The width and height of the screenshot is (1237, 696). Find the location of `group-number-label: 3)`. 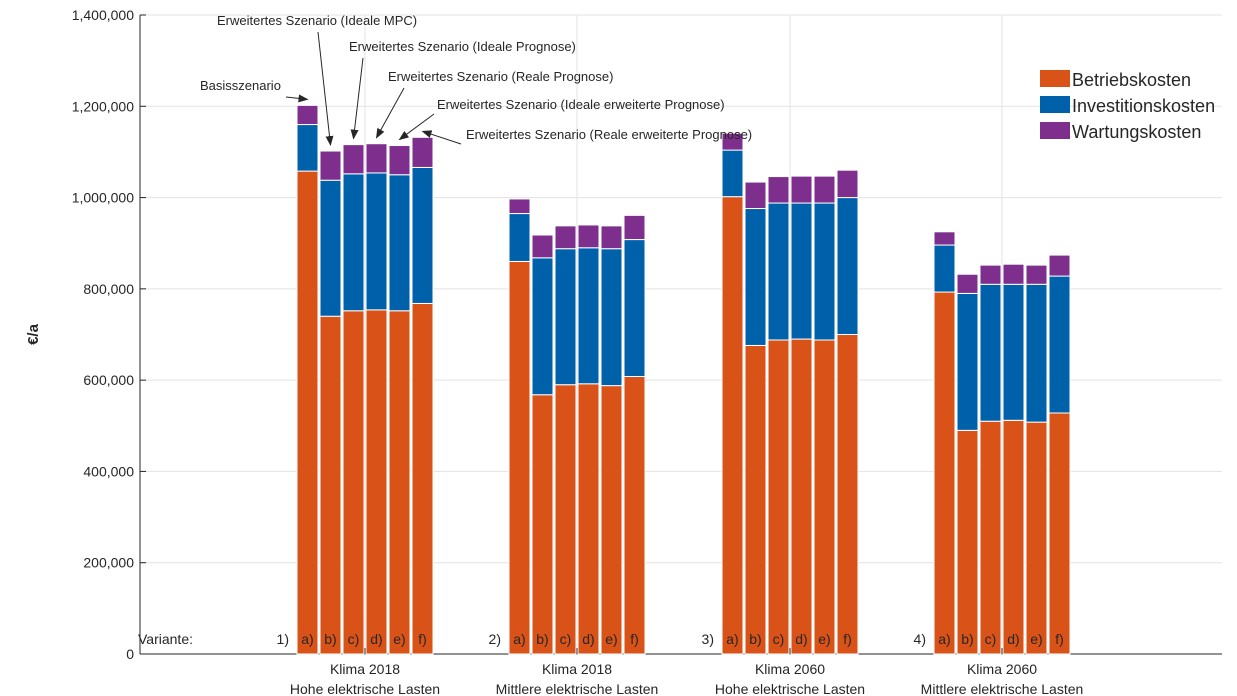

group-number-label: 3) is located at coordinates (708, 639).